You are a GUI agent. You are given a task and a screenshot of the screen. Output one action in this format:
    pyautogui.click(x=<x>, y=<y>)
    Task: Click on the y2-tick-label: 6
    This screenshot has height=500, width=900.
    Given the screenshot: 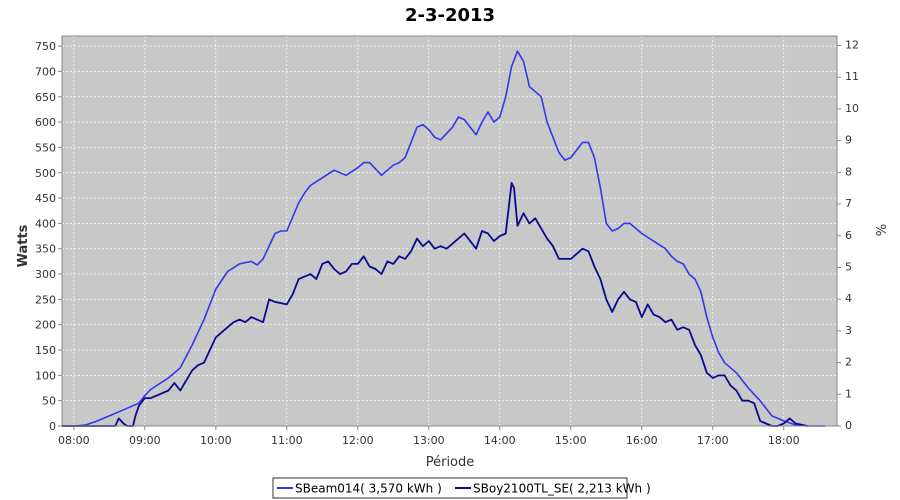 What is the action you would take?
    pyautogui.click(x=848, y=235)
    